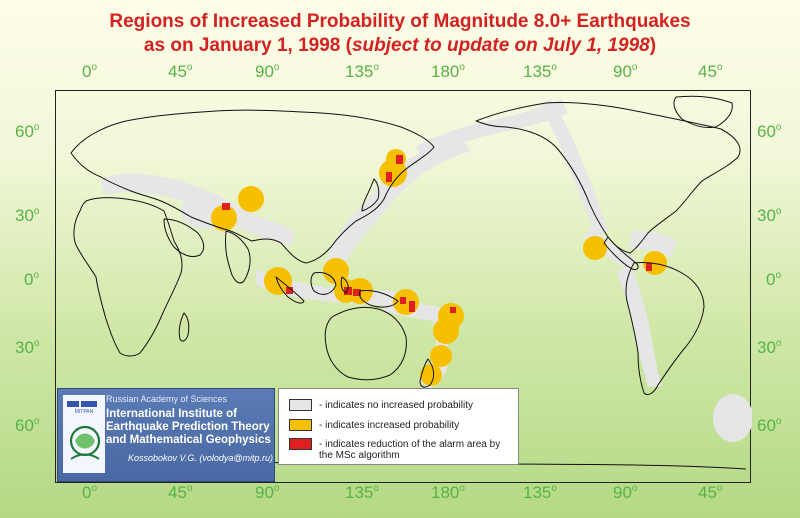 This screenshot has height=518, width=800. I want to click on legend-label: - indicates no increased probability, so click(396, 405).